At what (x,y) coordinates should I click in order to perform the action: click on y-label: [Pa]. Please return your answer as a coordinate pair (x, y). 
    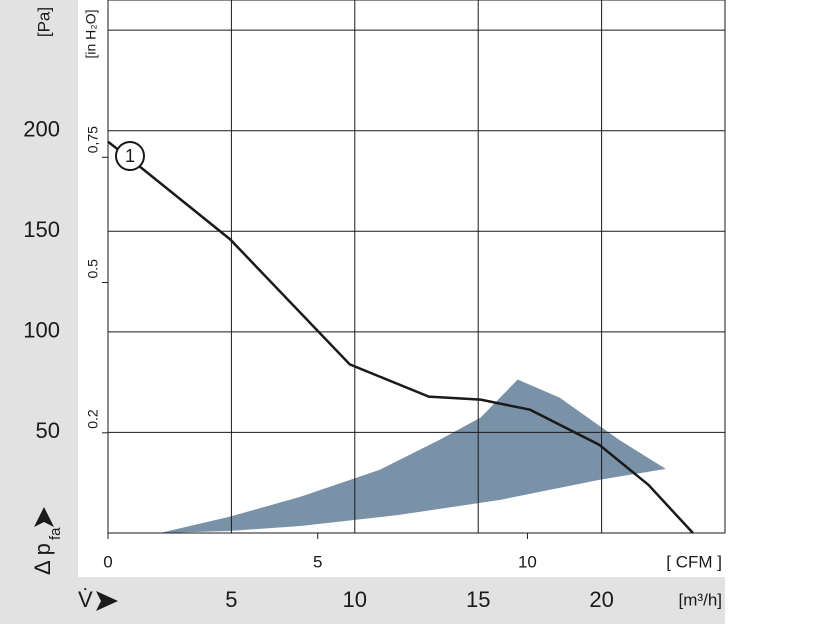
    Looking at the image, I should click on (43, 22).